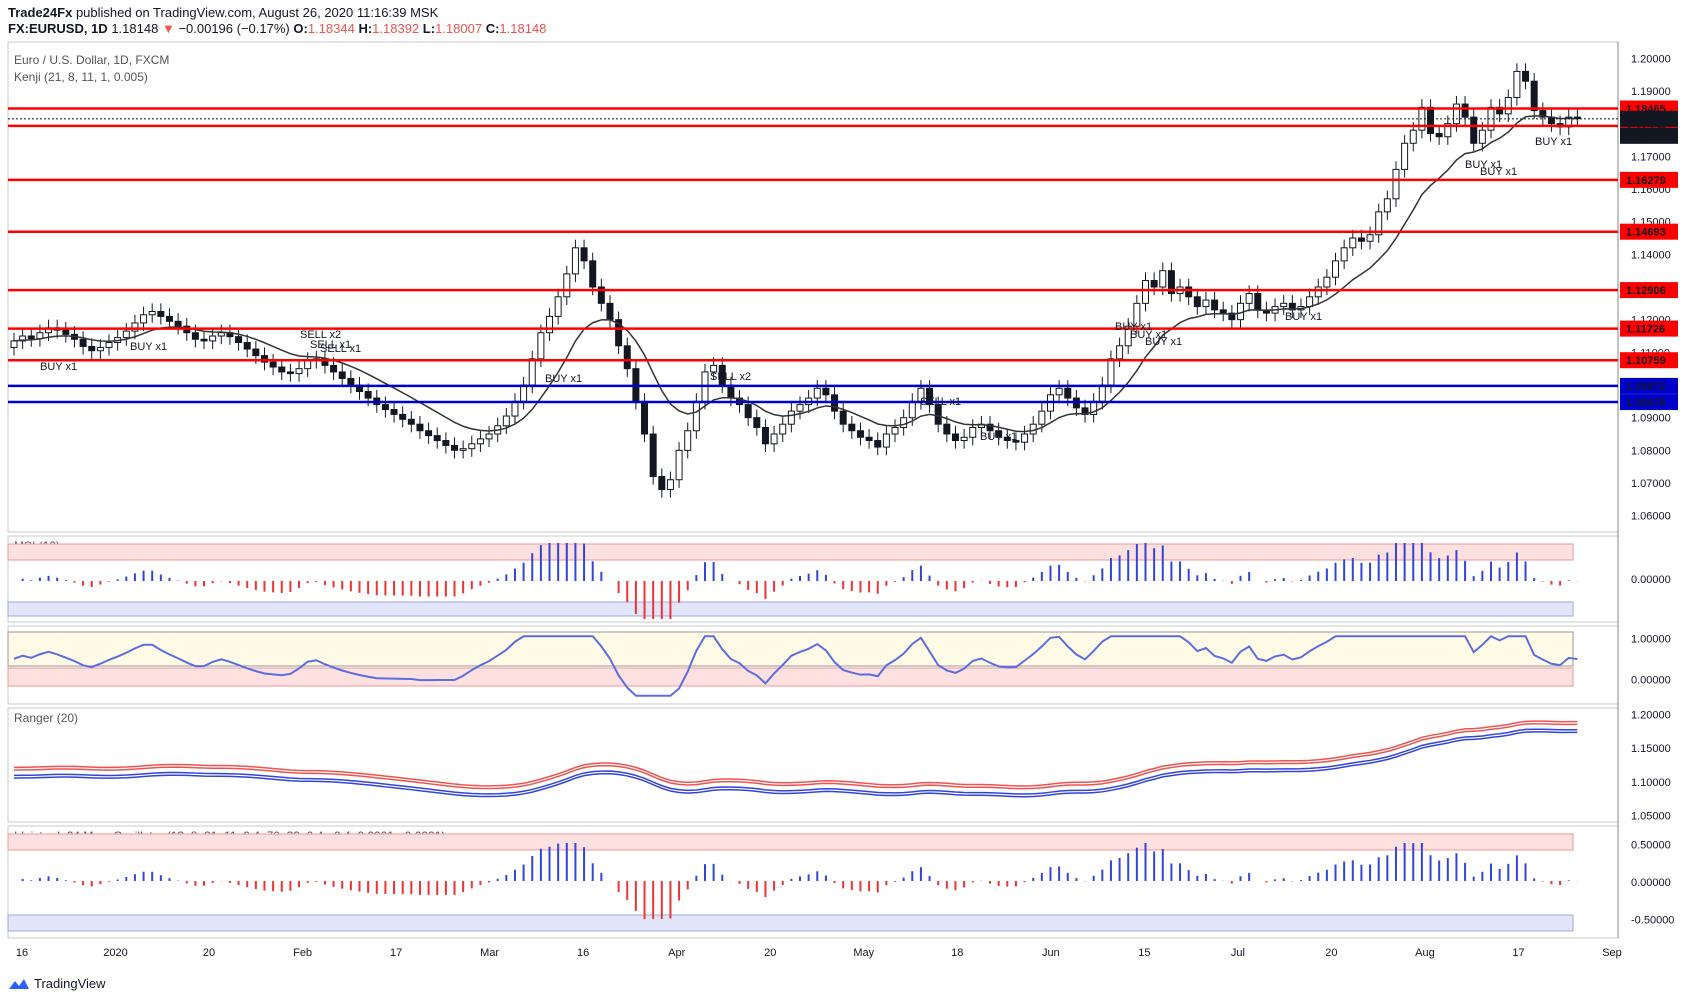 Image resolution: width=1688 pixels, height=1002 pixels. Describe the element at coordinates (1651, 749) in the screenshot. I see `indicator-tick-label: 1.15000` at that location.